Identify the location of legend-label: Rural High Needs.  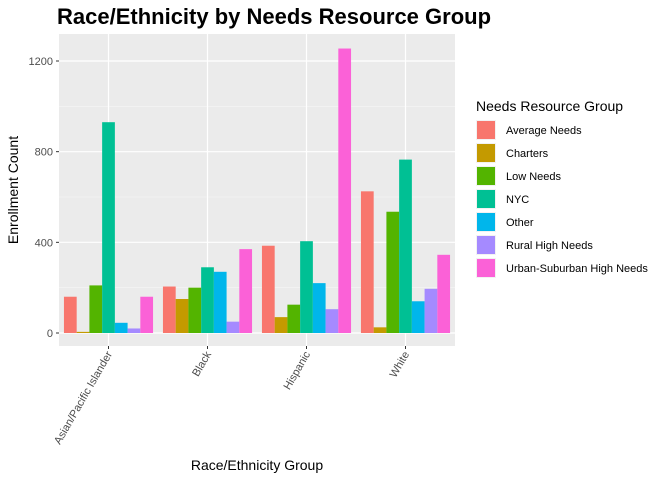
(549, 246).